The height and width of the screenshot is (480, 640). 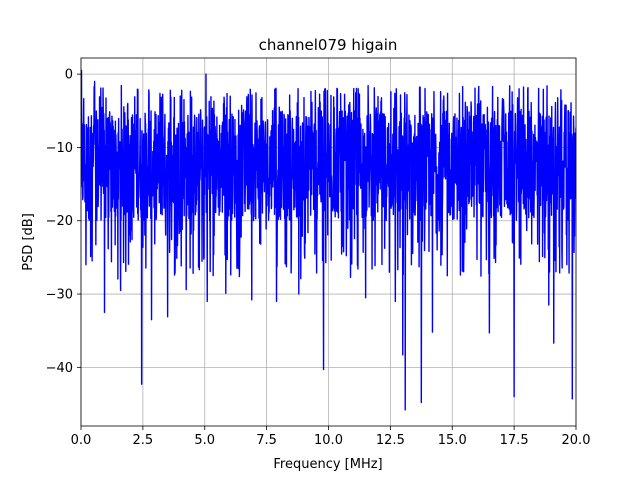 I want to click on y-axis-ticks: 0 −10 −20 −30 −40, so click(x=63, y=222).